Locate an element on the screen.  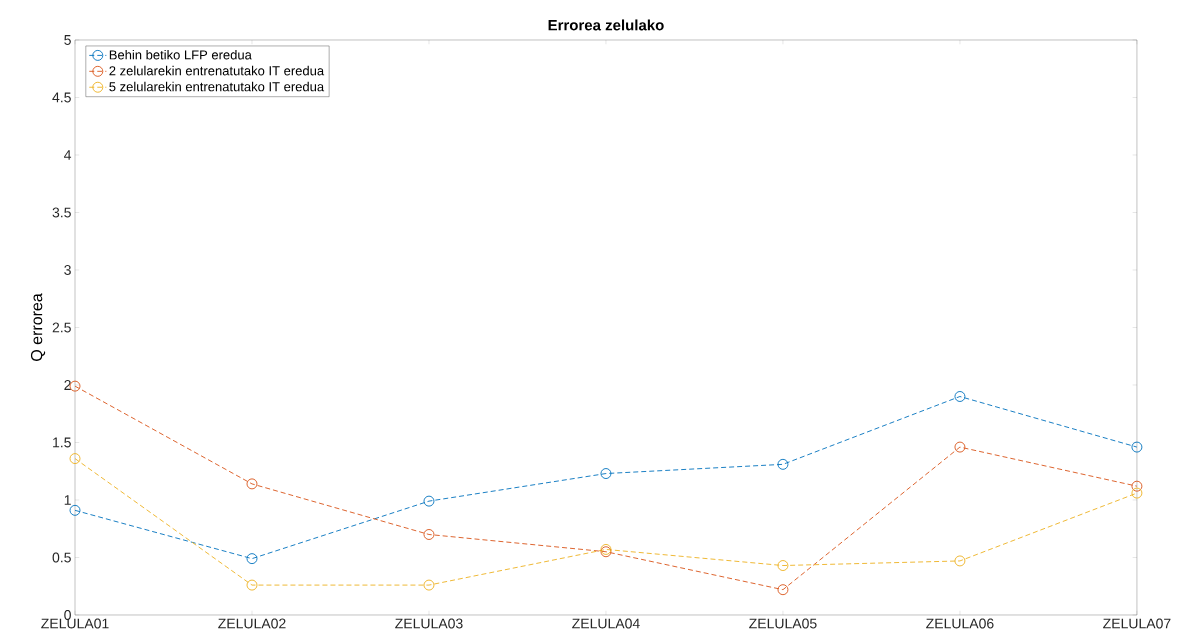
x-tick-label: ZELULA06 is located at coordinates (960, 623).